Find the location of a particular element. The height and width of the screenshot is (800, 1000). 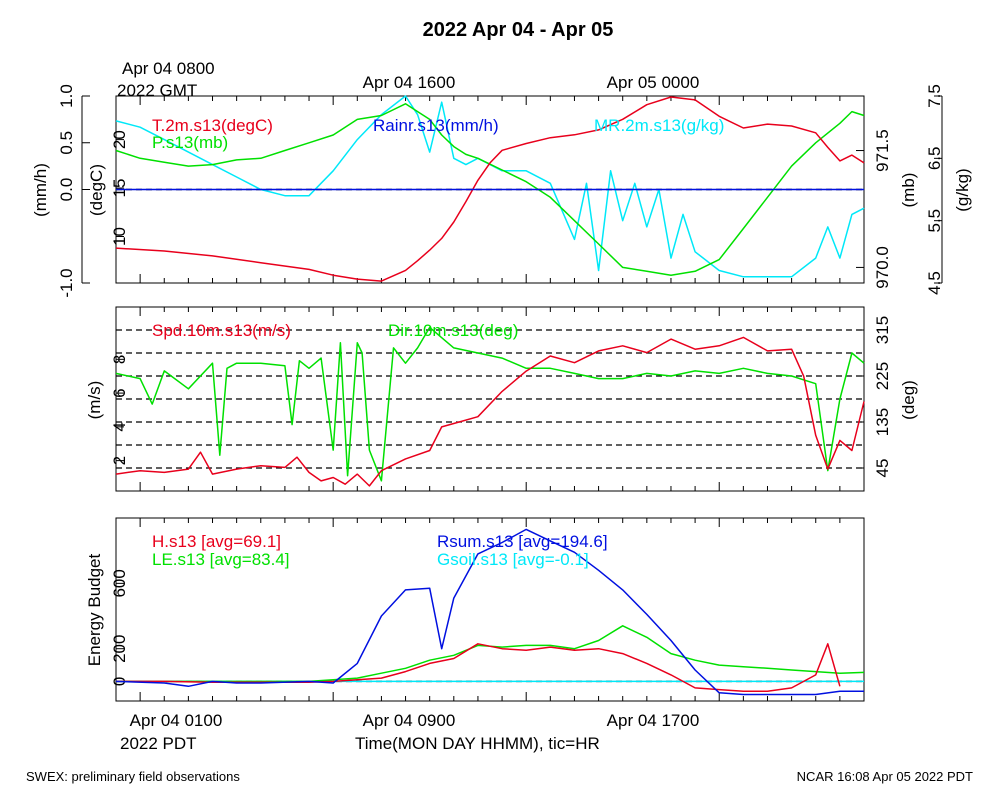

panel-3-legend-green: LE.s13 [avg=83.4] is located at coordinates (221, 559).